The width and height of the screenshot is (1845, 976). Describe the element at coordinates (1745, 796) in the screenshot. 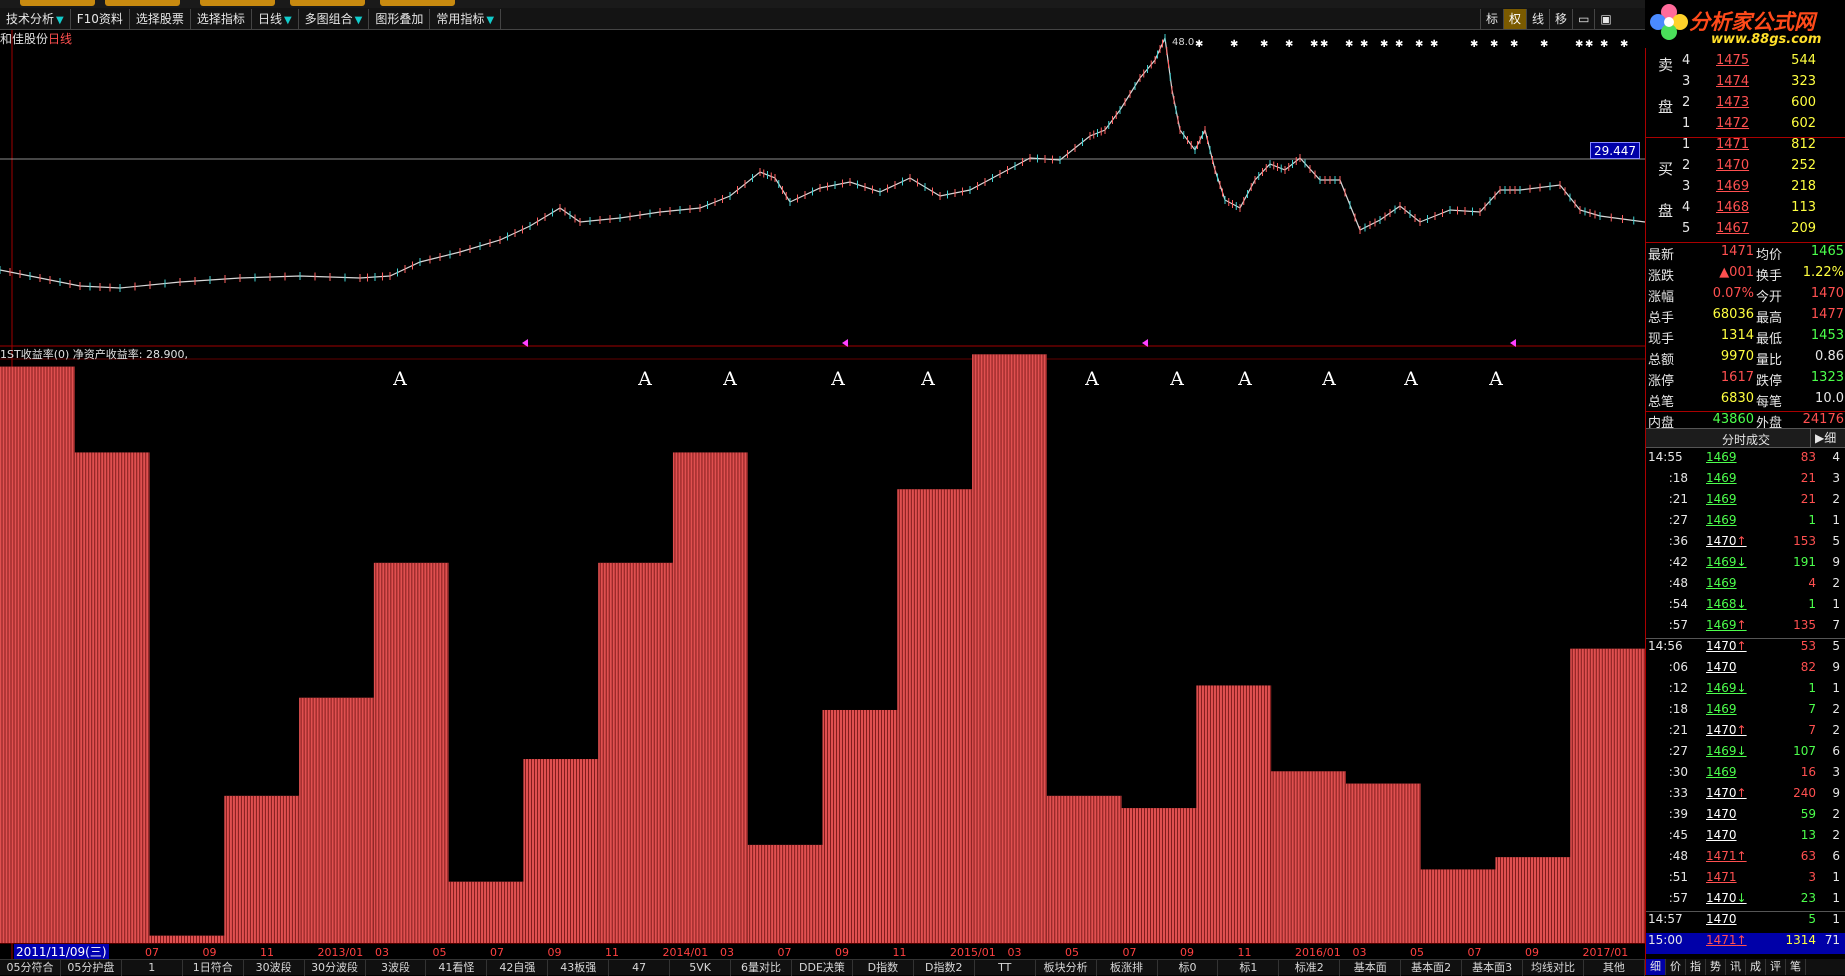

I see `tick-row: :33 1470↑ 240 9` at that location.